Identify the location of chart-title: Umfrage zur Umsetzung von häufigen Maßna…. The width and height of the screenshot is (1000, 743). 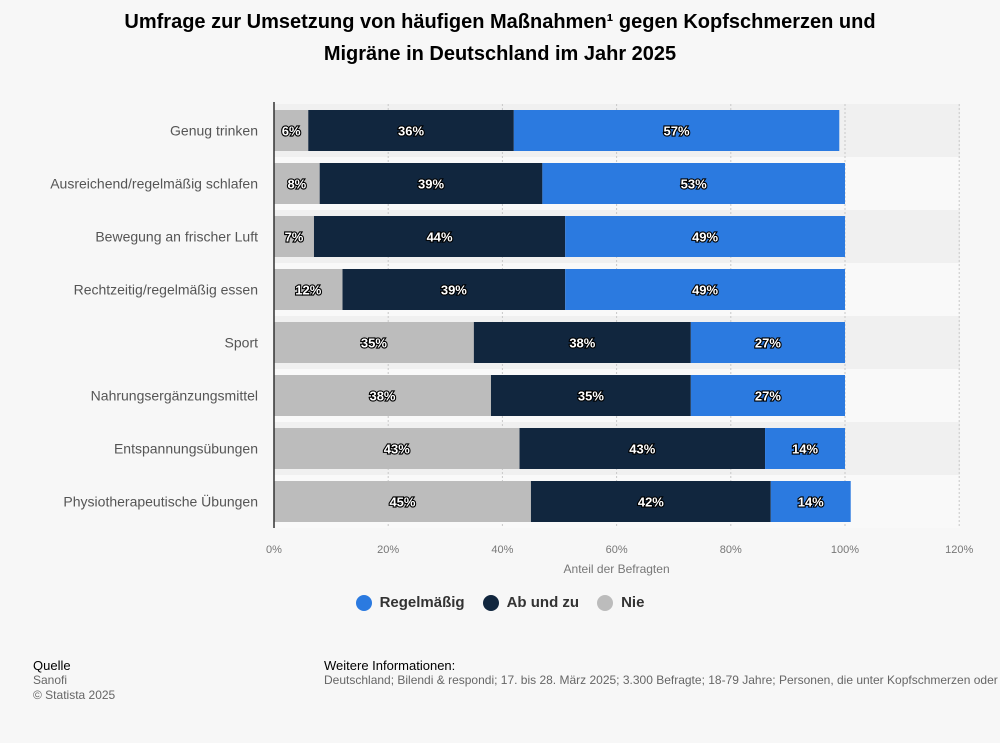
(500, 38).